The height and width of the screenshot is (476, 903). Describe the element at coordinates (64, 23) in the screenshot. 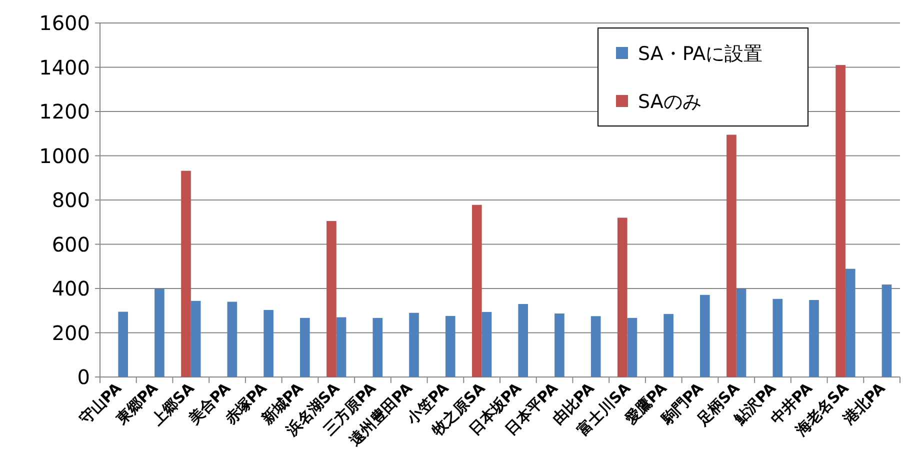

I see `y-tick-label: 1600` at that location.